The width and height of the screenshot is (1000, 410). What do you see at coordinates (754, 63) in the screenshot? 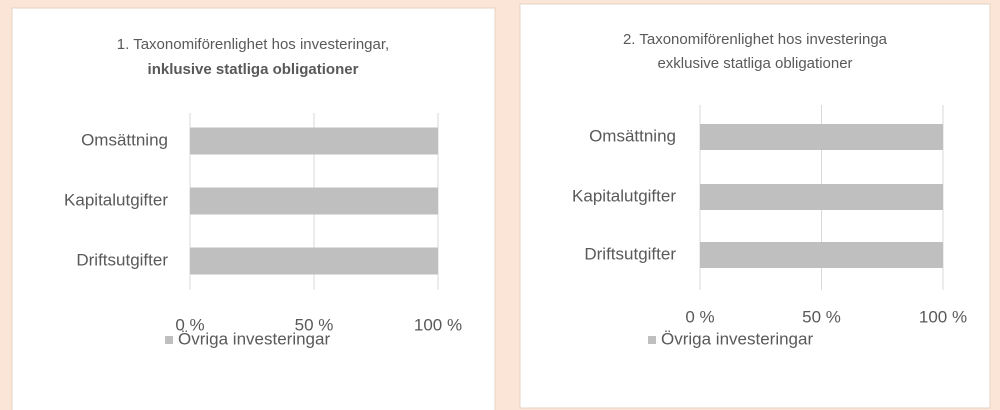
I see `chart-subtitle: exklusive statliga obligationer` at bounding box center [754, 63].